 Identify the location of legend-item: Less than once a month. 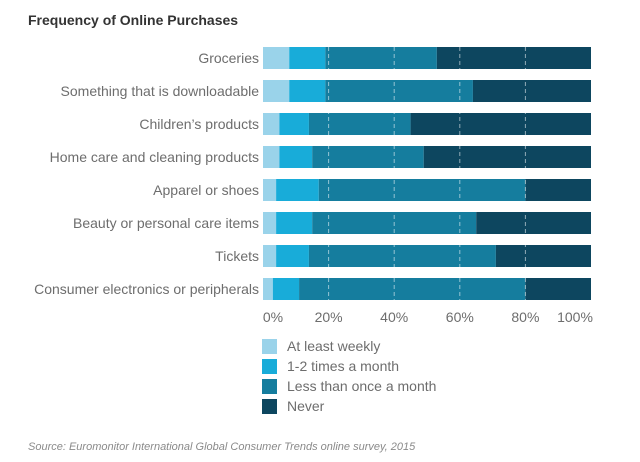
(349, 386).